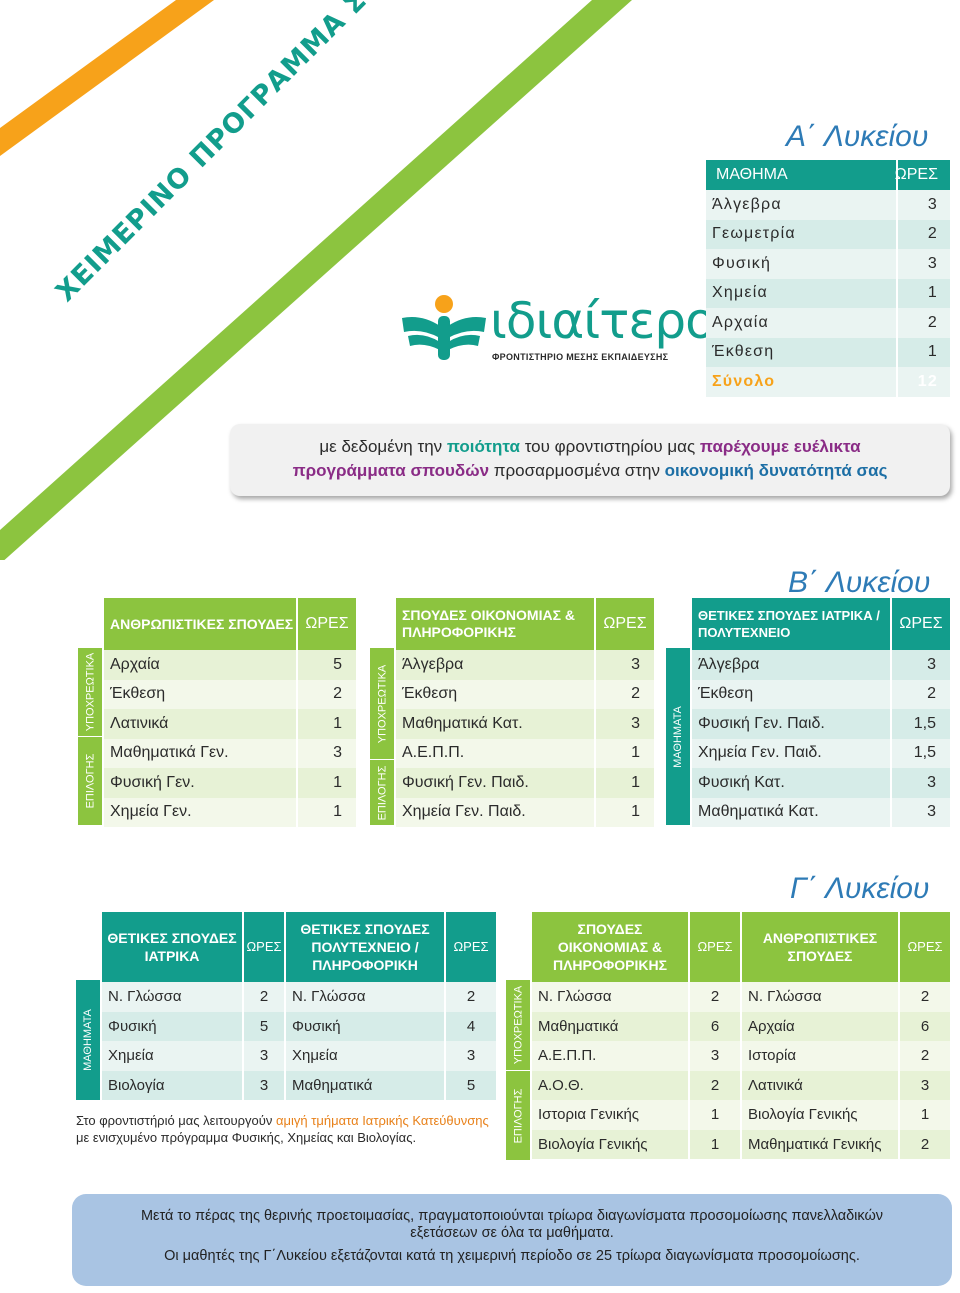 The width and height of the screenshot is (960, 1293). What do you see at coordinates (470, 1026) in the screenshot?
I see `hours-cell: 4` at bounding box center [470, 1026].